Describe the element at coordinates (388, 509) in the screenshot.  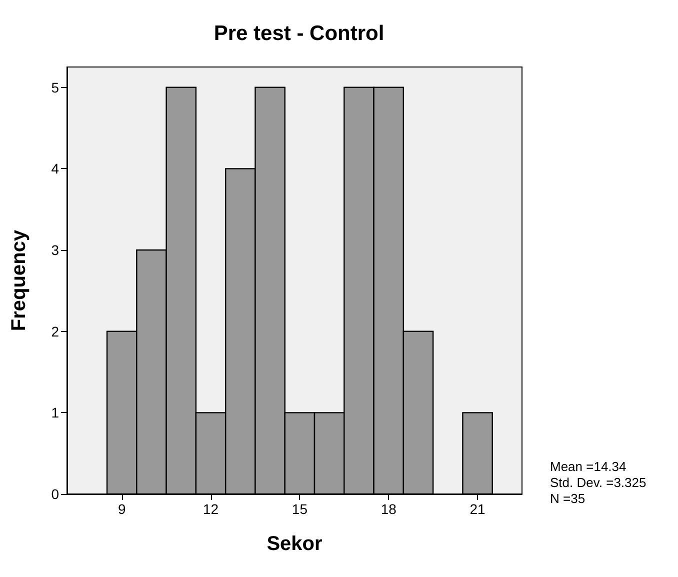
I see `x-tick-label: 18` at that location.